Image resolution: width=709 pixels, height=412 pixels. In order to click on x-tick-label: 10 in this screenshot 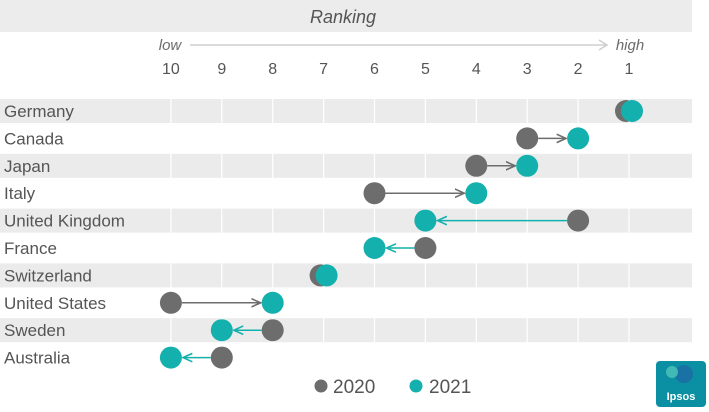, I will do `click(171, 69)`.